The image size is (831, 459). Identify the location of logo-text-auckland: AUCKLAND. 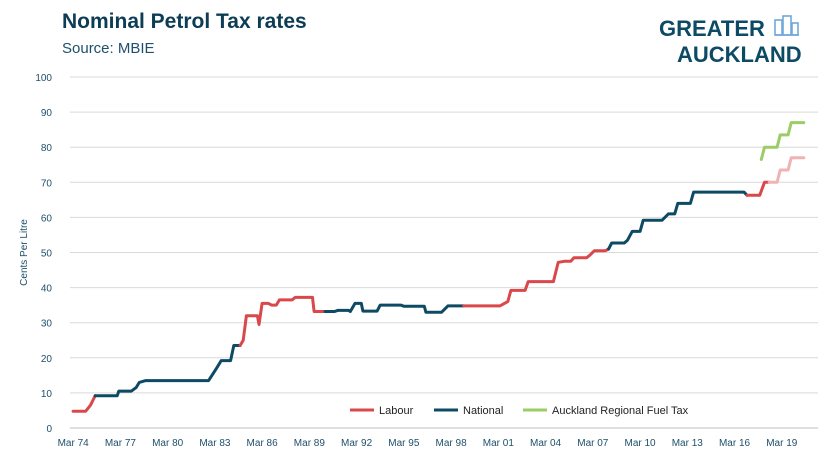
(739, 54).